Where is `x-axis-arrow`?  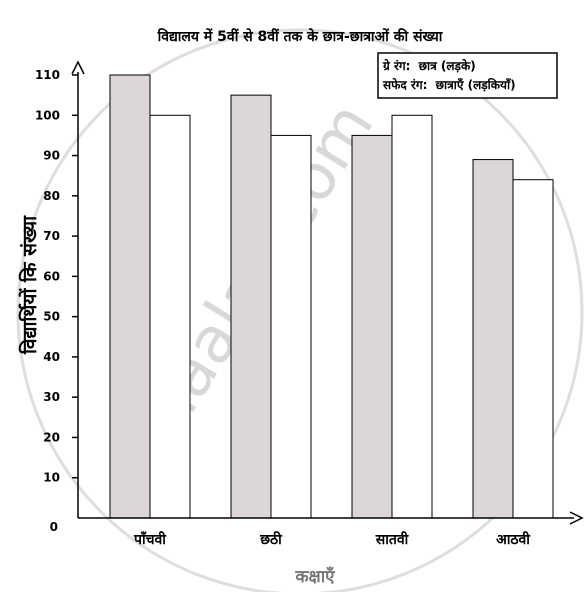
x-axis-arrow is located at coordinates (576, 518).